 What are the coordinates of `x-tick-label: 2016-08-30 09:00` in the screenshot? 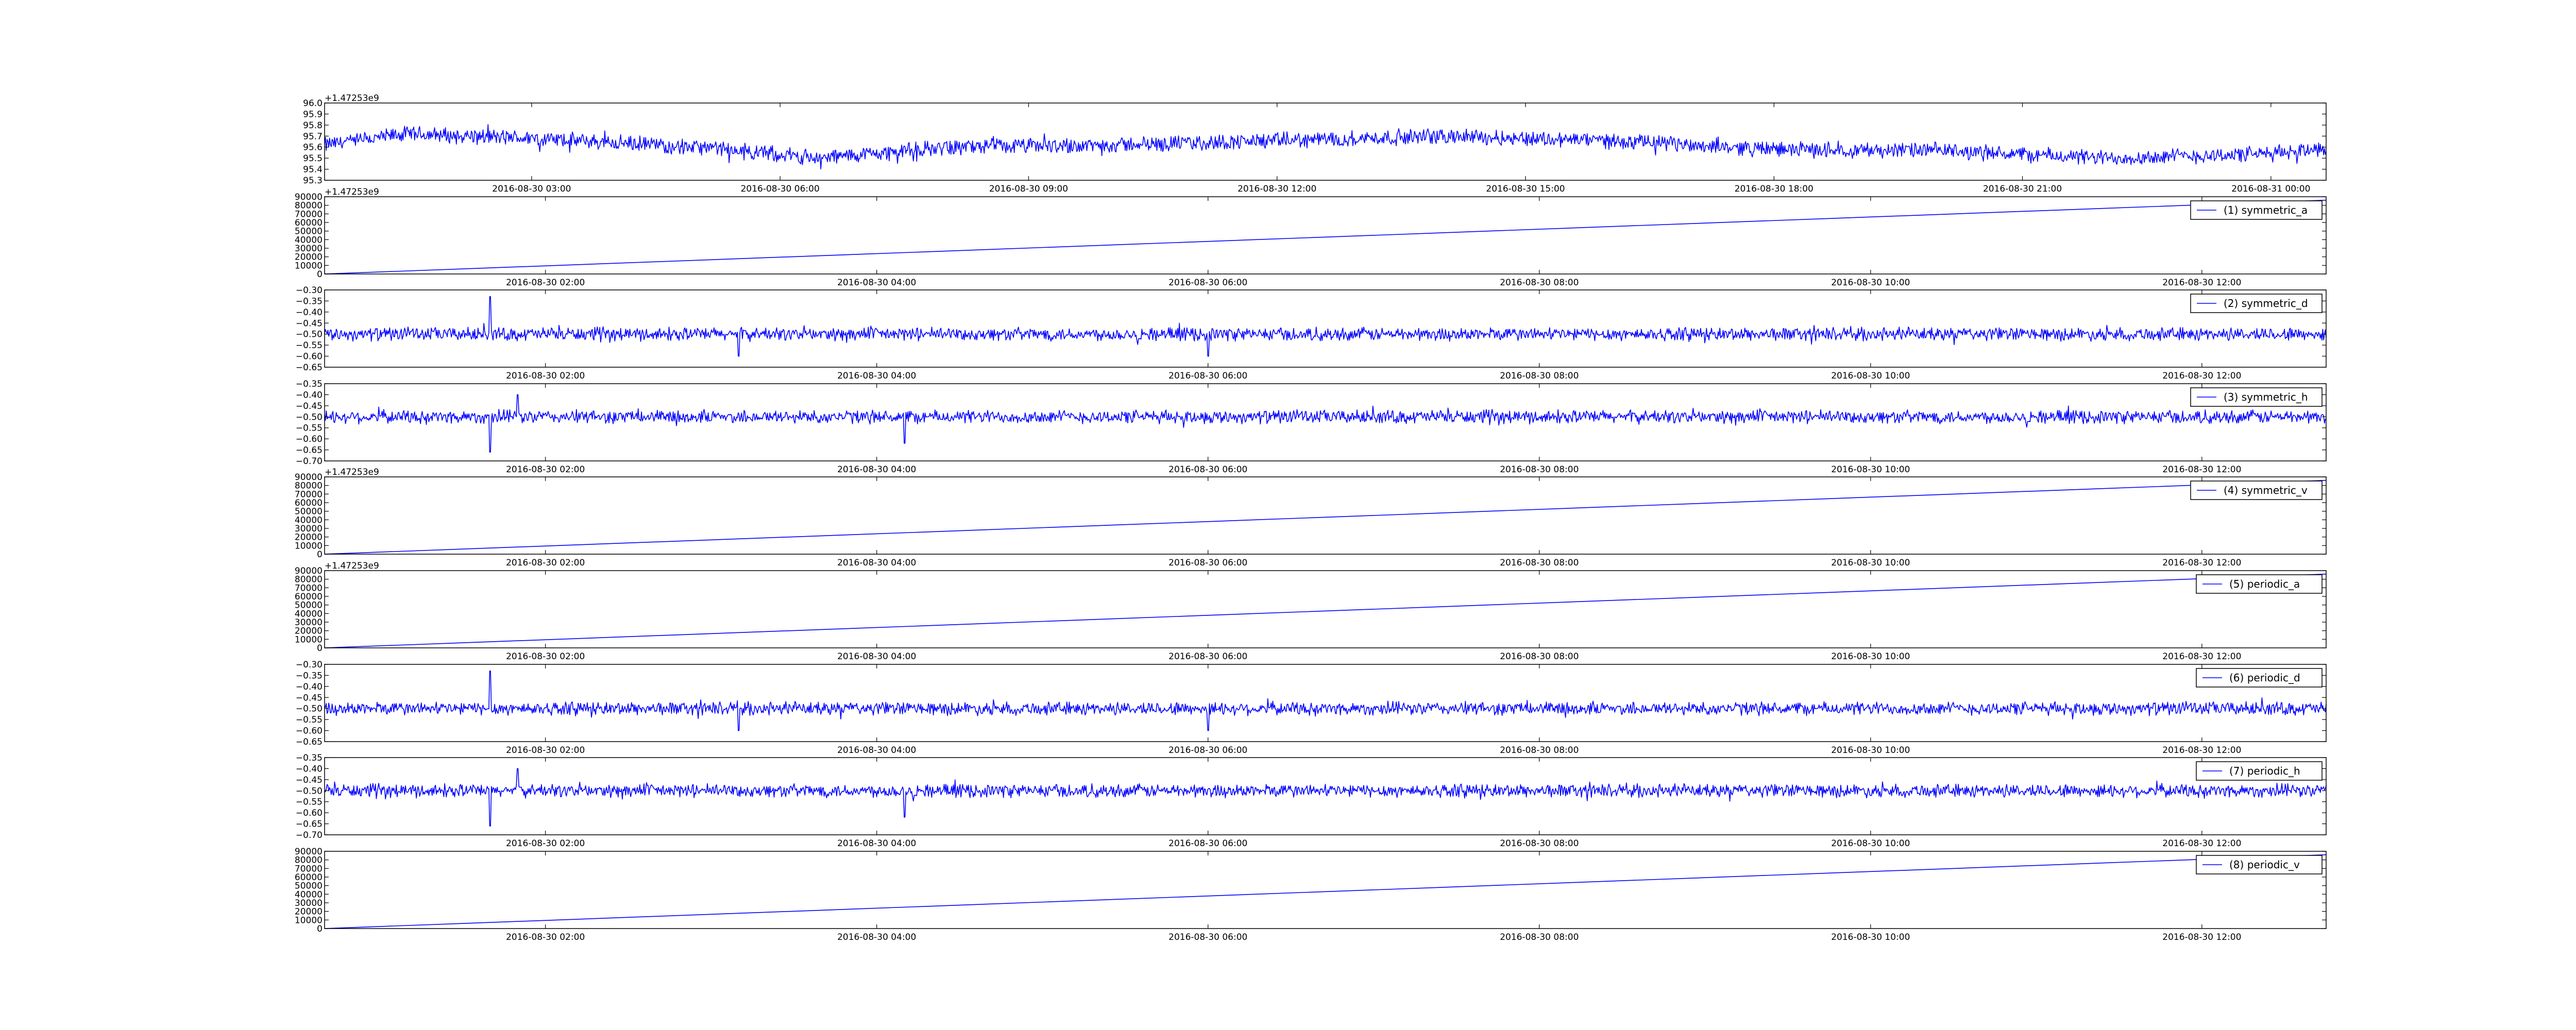 It's located at (1028, 189).